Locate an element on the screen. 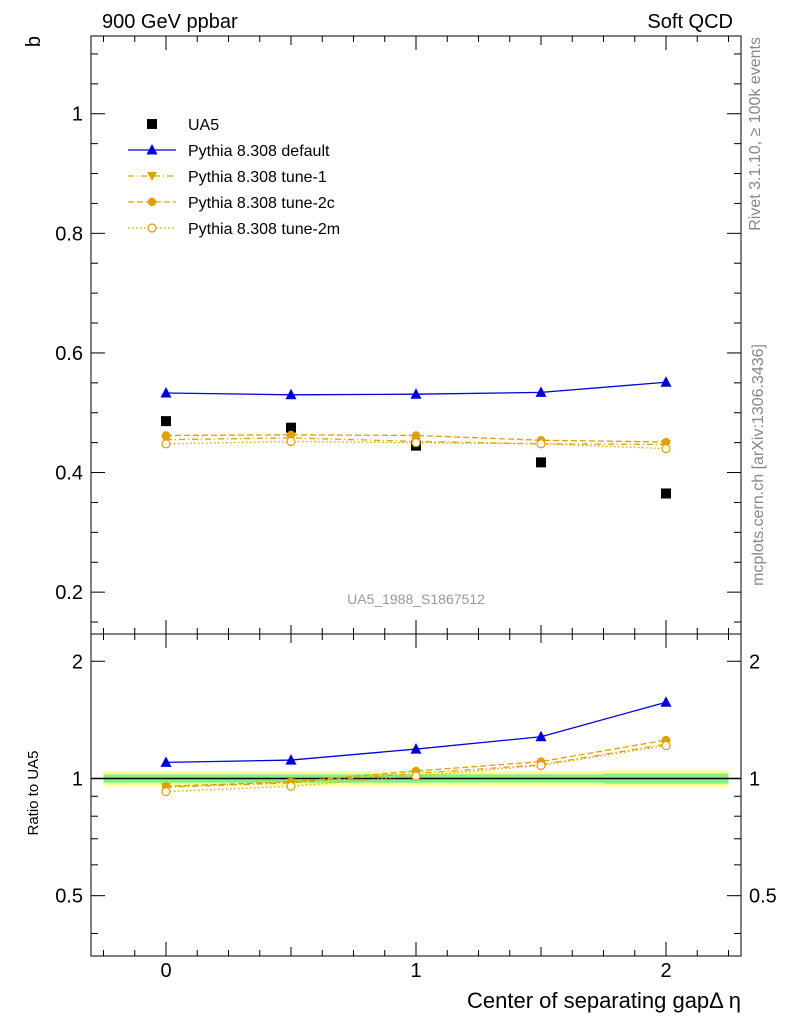 This screenshot has width=786, height=1024. legend-entry-pythia-8-308-tune-2c: Pythia 8.308 tune-2c is located at coordinates (231, 203).